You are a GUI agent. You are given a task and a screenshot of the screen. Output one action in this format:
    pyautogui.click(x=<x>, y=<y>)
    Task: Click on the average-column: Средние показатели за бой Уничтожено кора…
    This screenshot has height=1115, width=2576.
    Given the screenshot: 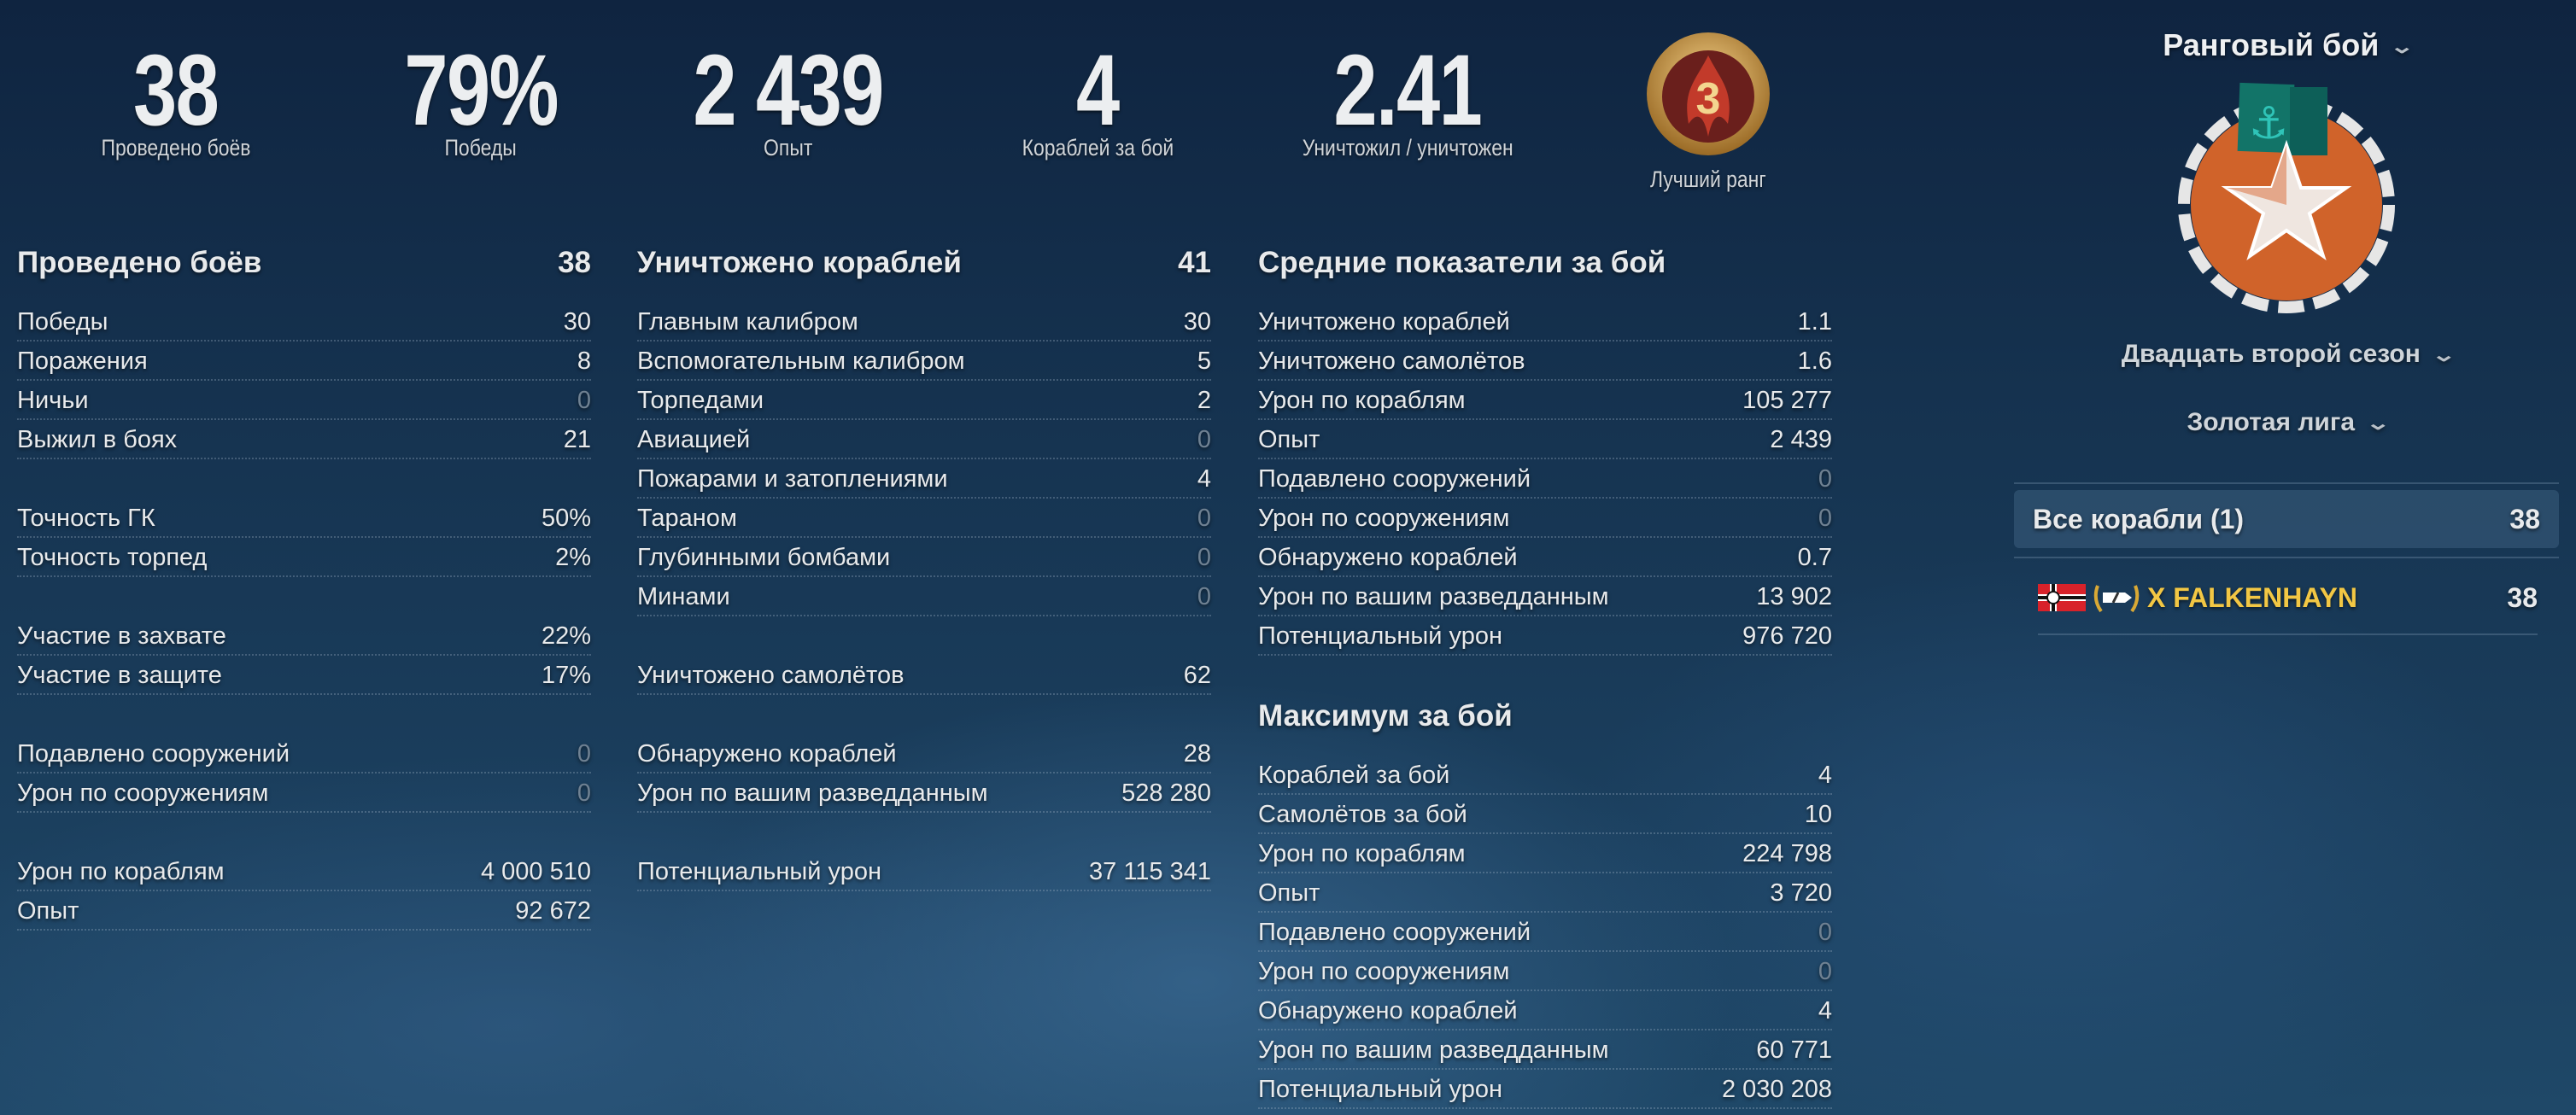 What is the action you would take?
    pyautogui.click(x=1545, y=449)
    